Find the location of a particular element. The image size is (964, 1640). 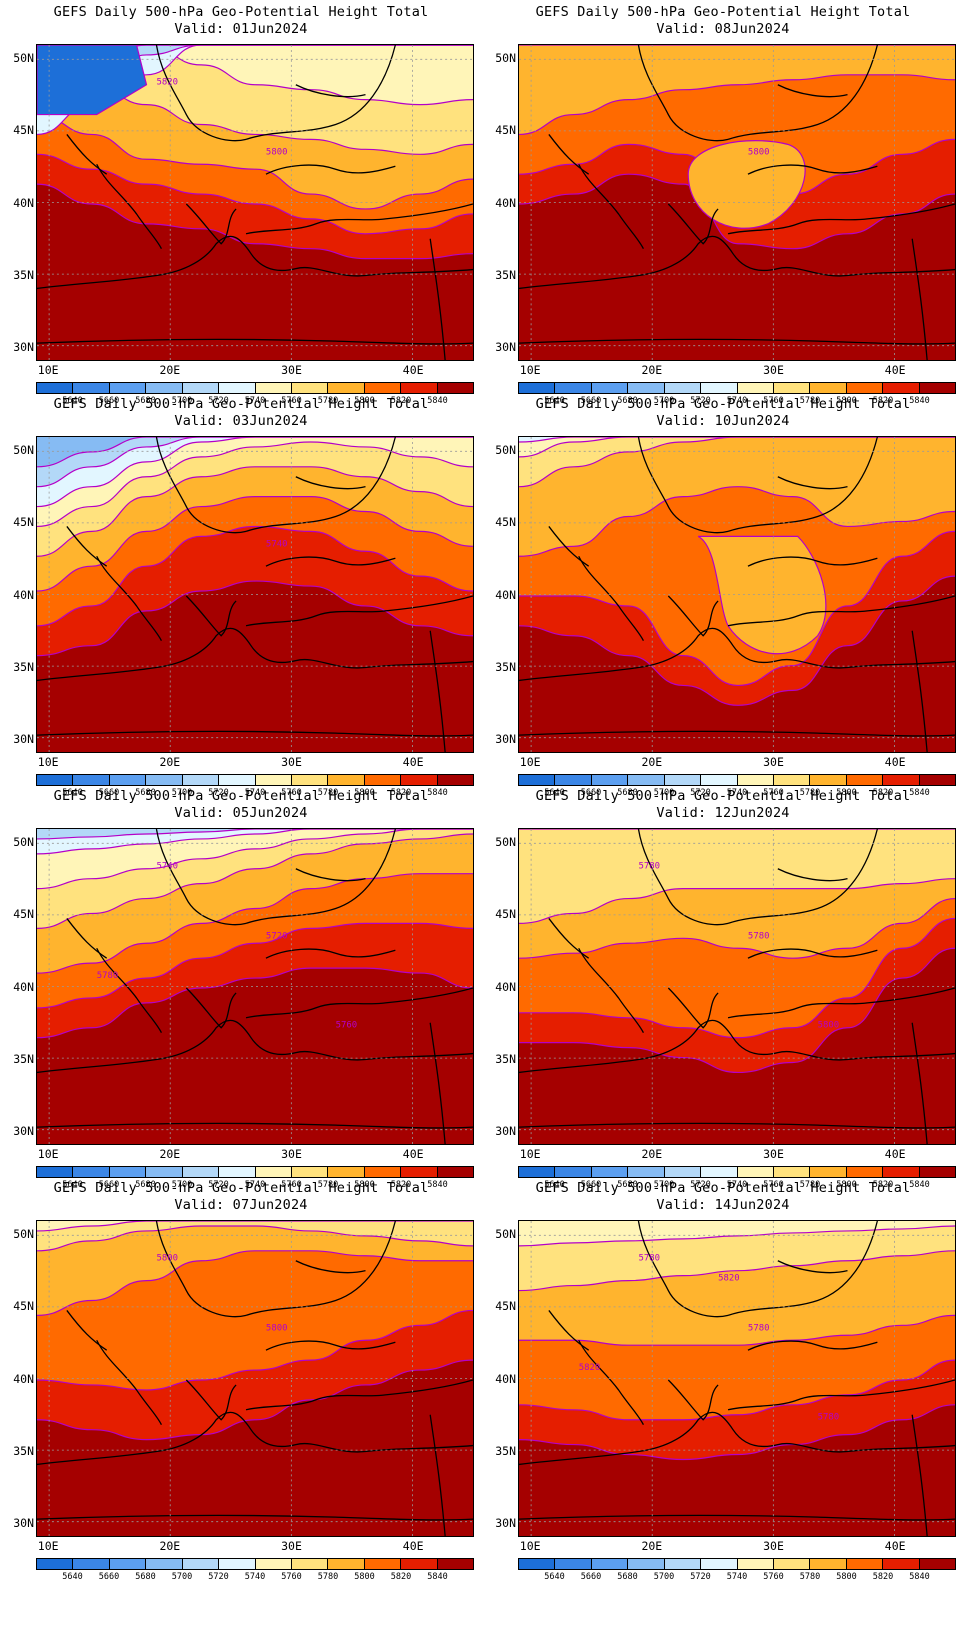

panel-valid-date: Valid: 14Jun2024 is located at coordinates (723, 1205).